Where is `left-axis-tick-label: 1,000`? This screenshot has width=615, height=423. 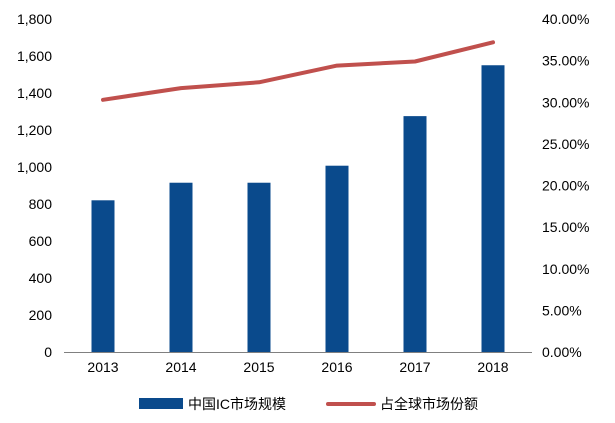
left-axis-tick-label: 1,000 is located at coordinates (34, 167).